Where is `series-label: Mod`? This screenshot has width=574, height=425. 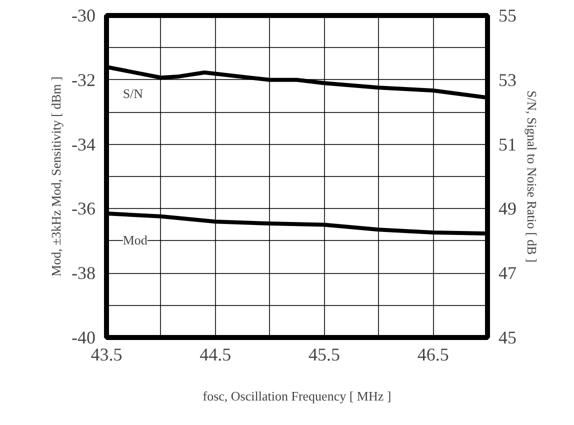 series-label: Mod is located at coordinates (135, 240).